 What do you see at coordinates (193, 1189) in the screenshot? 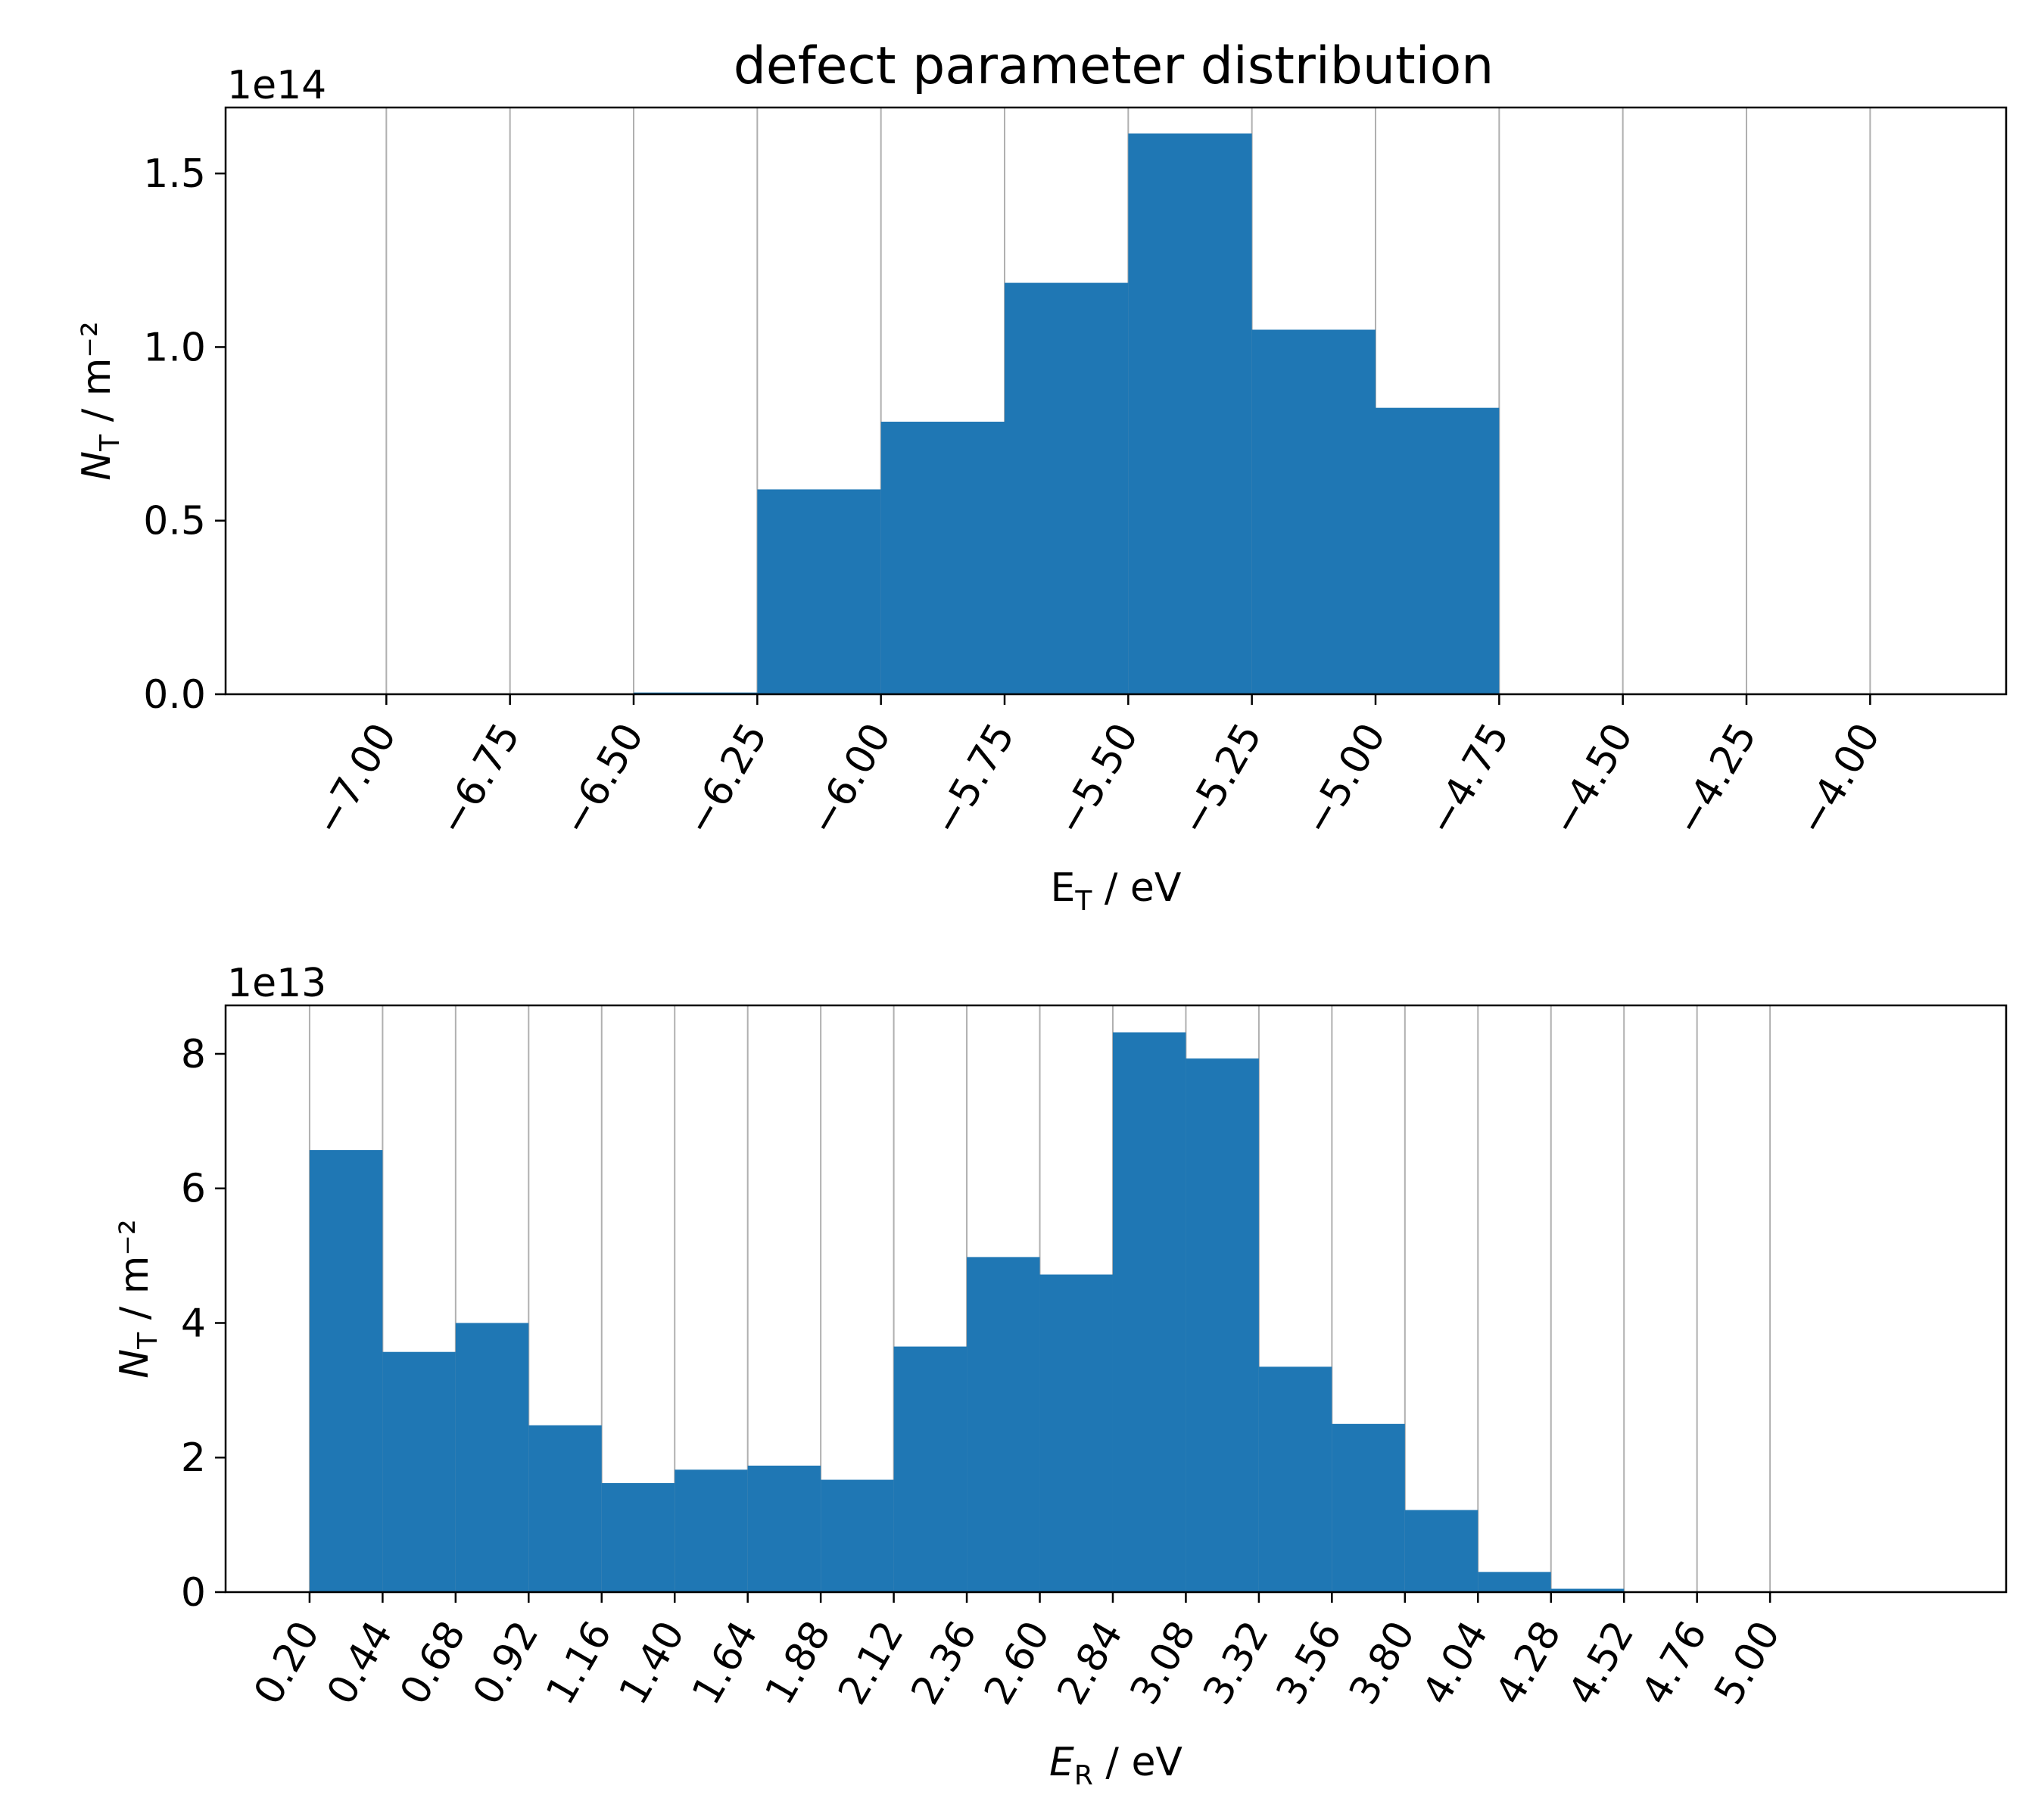
I see `y-tick-label: 6` at bounding box center [193, 1189].